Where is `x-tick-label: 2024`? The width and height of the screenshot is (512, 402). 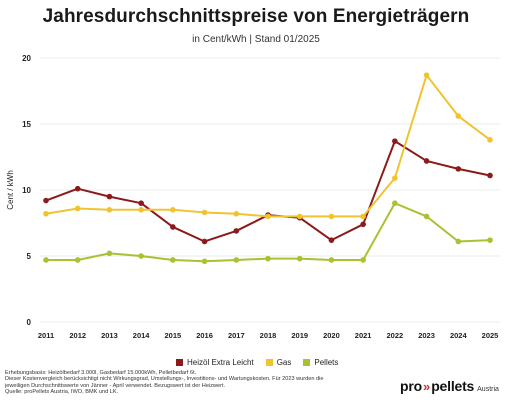
x-tick-label: 2024 is located at coordinates (459, 335).